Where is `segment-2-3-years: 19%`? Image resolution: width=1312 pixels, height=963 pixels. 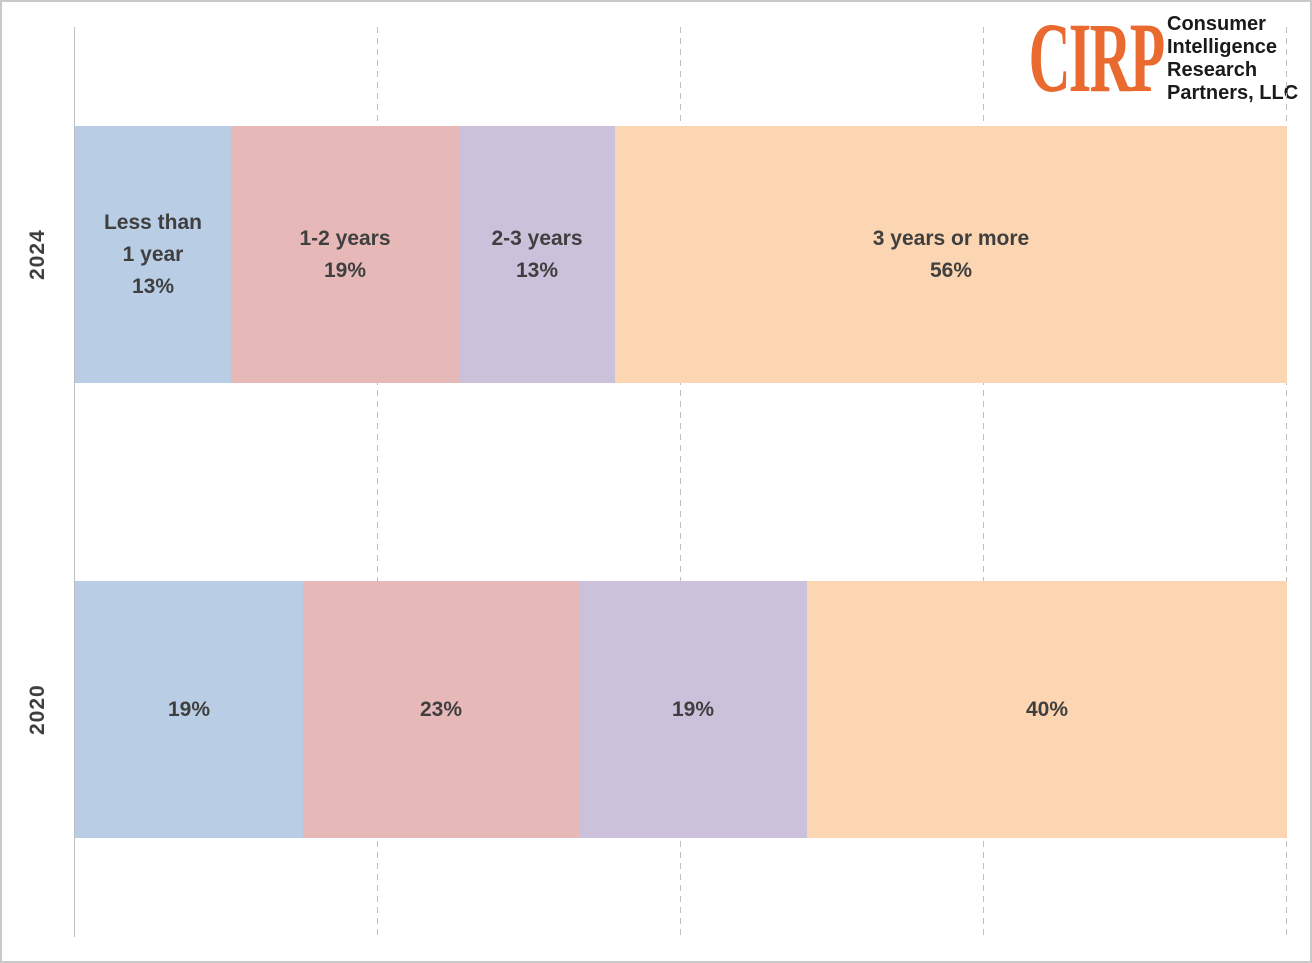 segment-2-3-years: 19% is located at coordinates (693, 709).